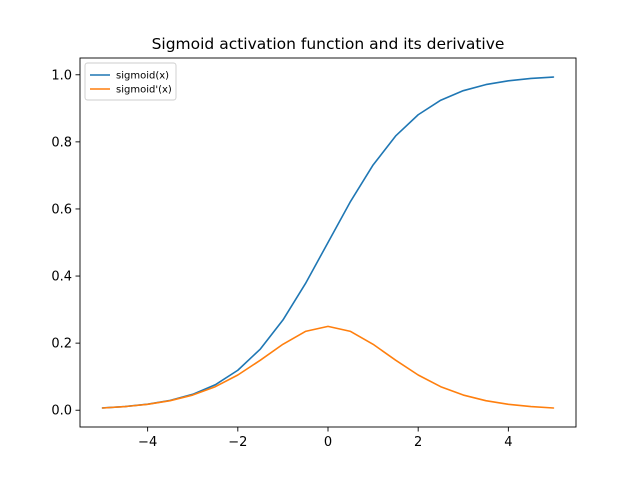 The width and height of the screenshot is (640, 480). What do you see at coordinates (237, 442) in the screenshot?
I see `x-tick-label: −2` at bounding box center [237, 442].